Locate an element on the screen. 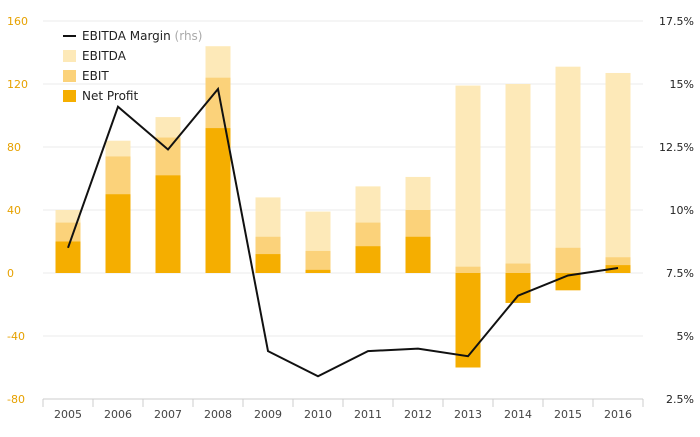 This screenshot has height=437, width=700. x-tick-label-2005: 2005 is located at coordinates (68, 414).